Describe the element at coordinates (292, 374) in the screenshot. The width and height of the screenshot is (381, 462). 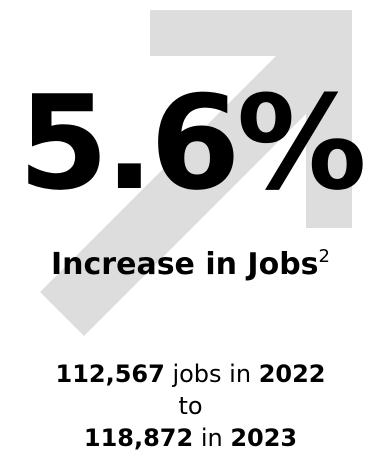
I see `year-start: 2022` at that location.